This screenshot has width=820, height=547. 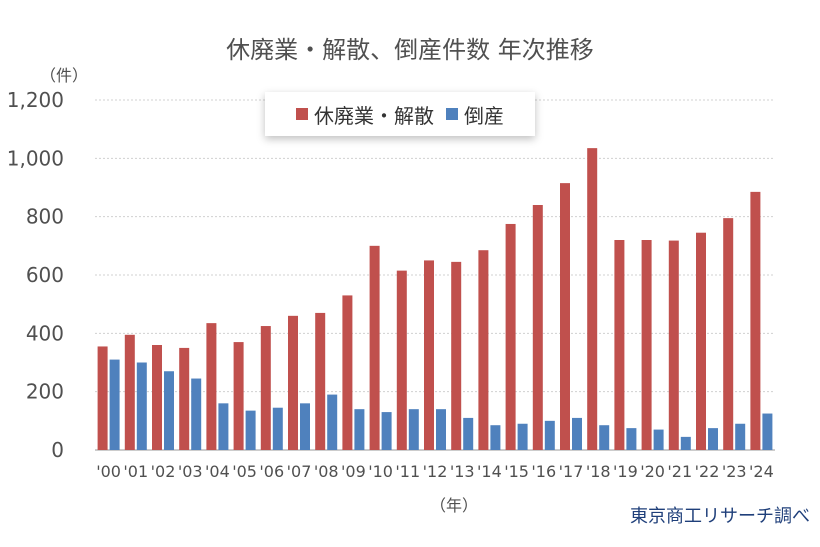 What do you see at coordinates (454, 505) in the screenshot?
I see `x-axis-unit-label: （年）` at bounding box center [454, 505].